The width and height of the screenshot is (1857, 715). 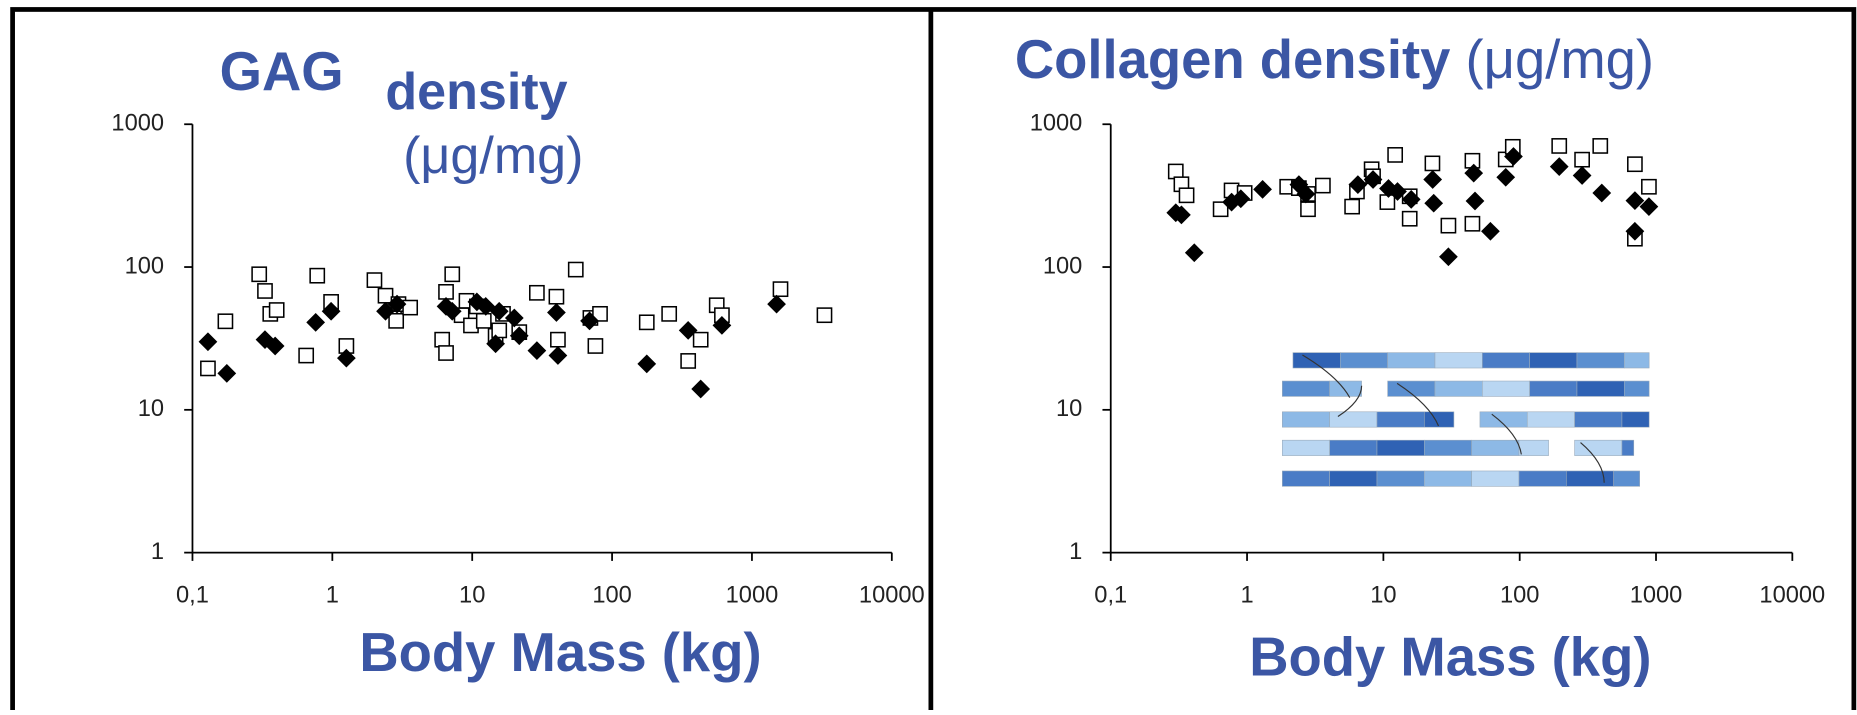 I want to click on x-tick-label: 100, so click(x=611, y=596).